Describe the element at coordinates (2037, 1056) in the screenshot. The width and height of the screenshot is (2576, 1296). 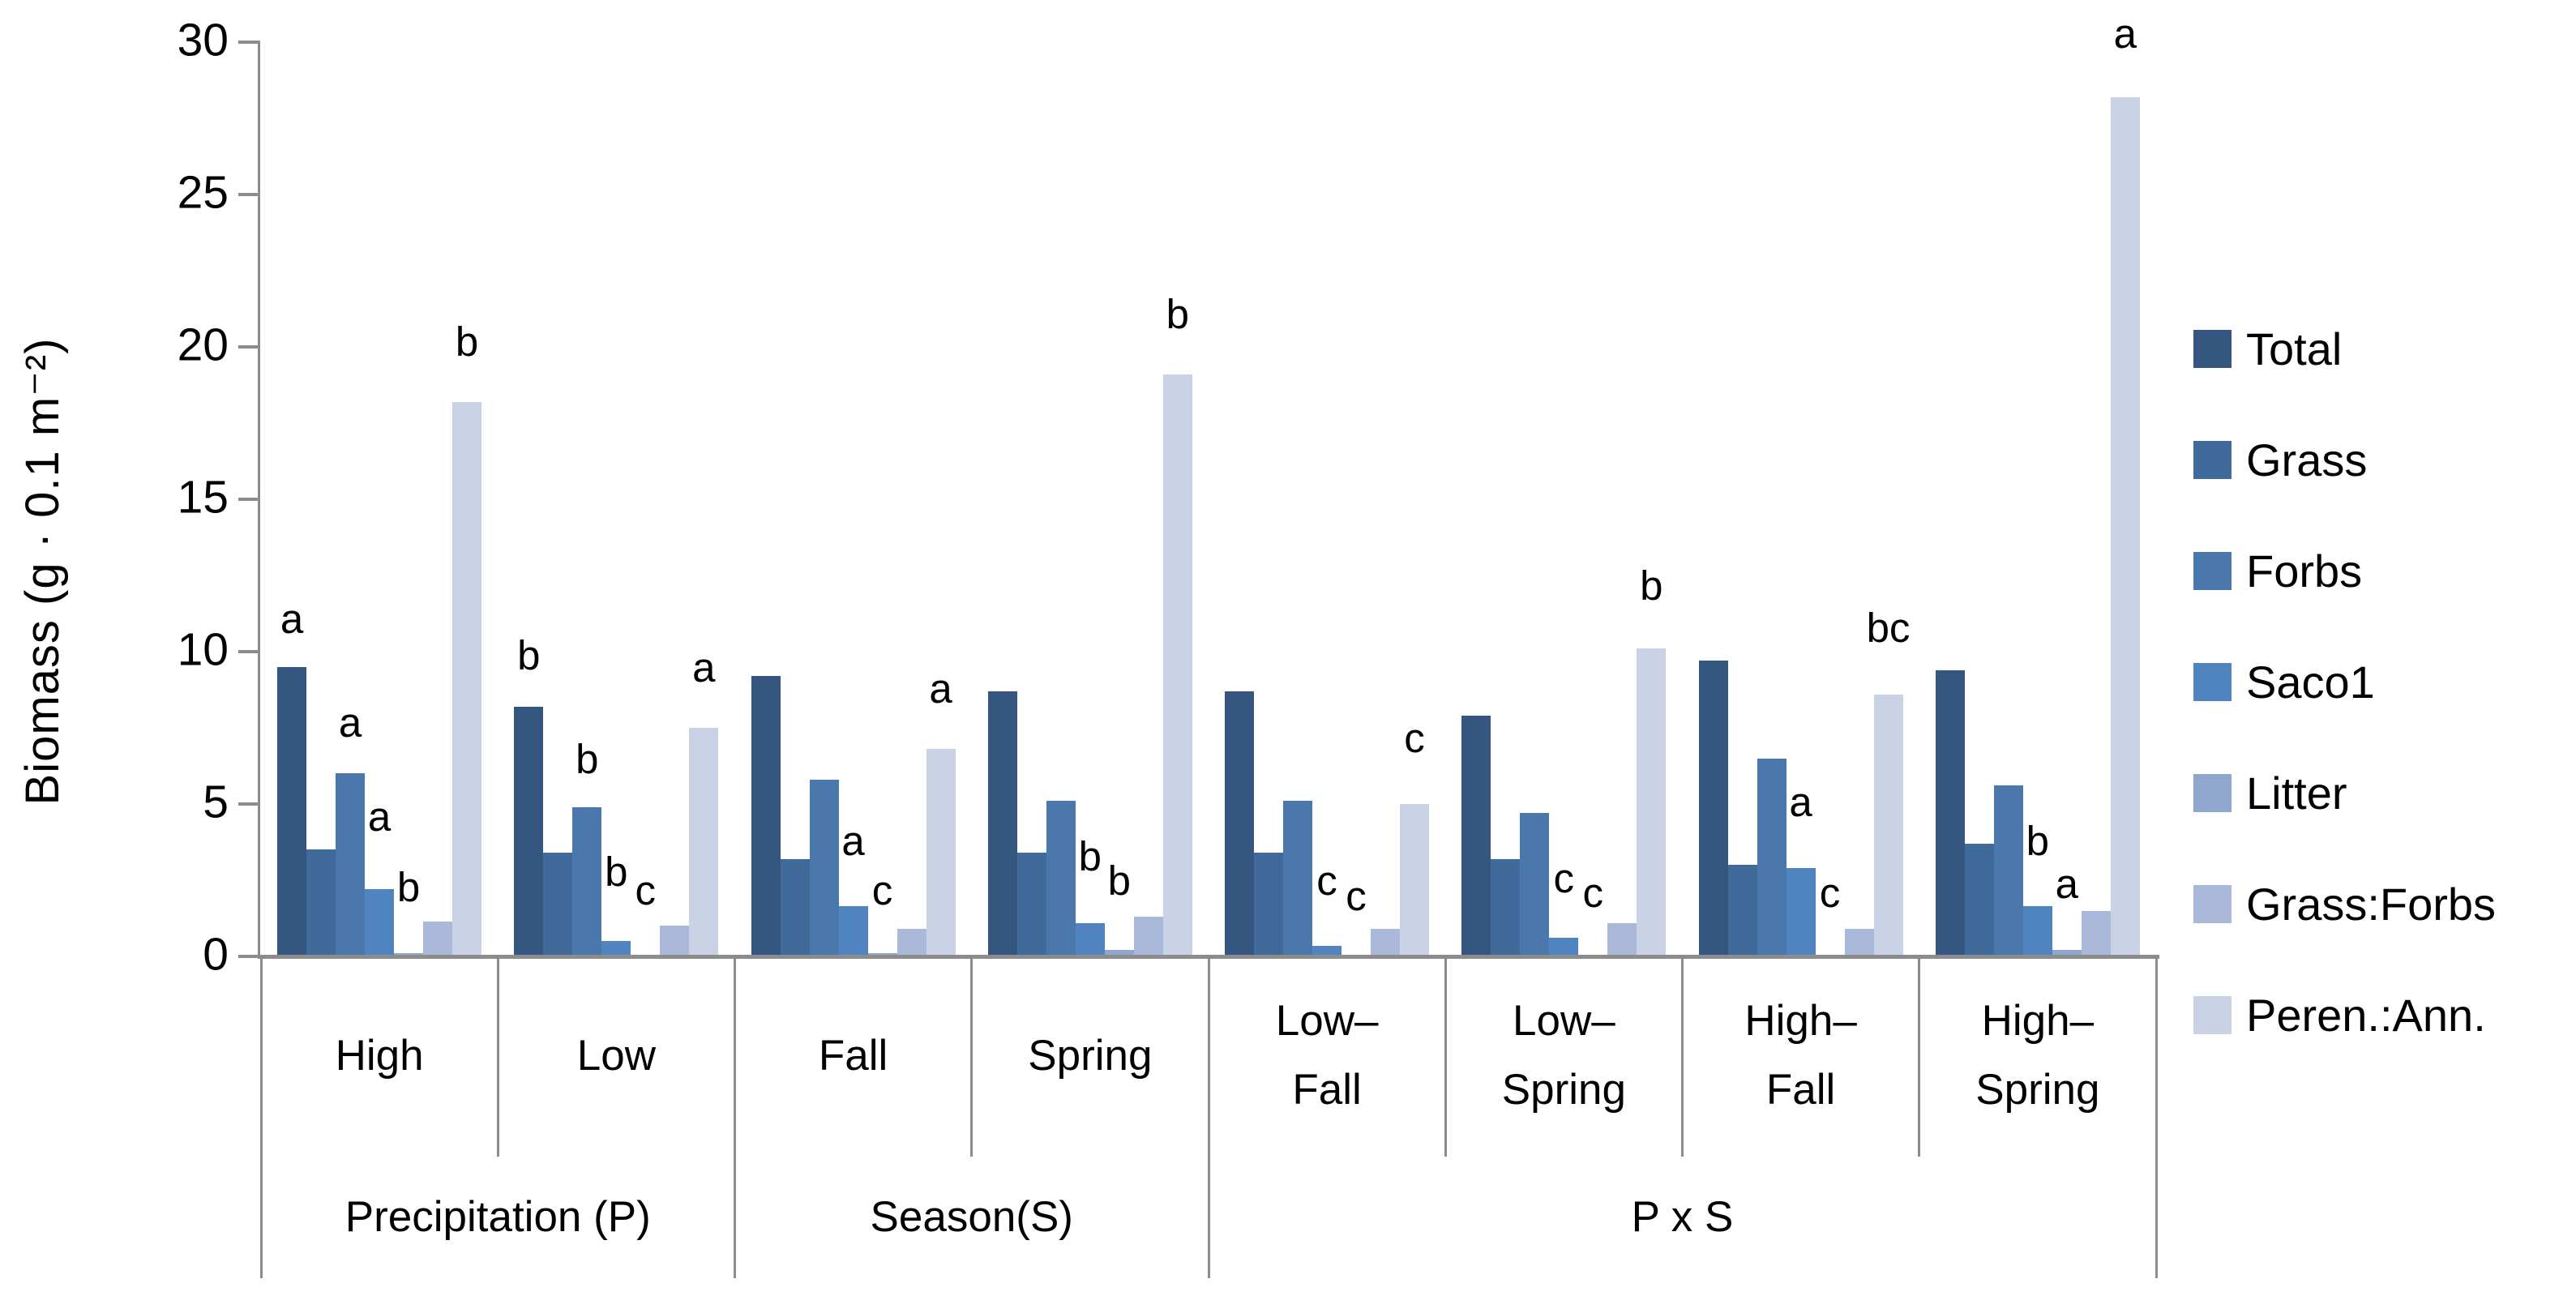
I see `category-label: High– Spring` at that location.